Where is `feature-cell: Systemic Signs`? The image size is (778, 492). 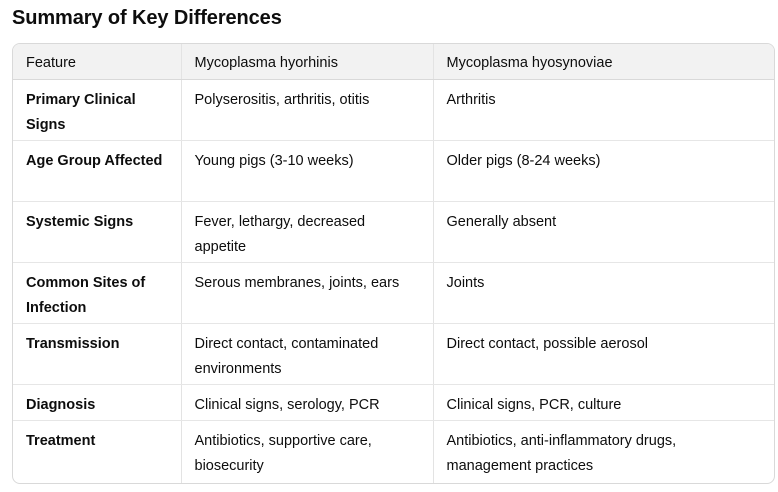 feature-cell: Systemic Signs is located at coordinates (97, 232).